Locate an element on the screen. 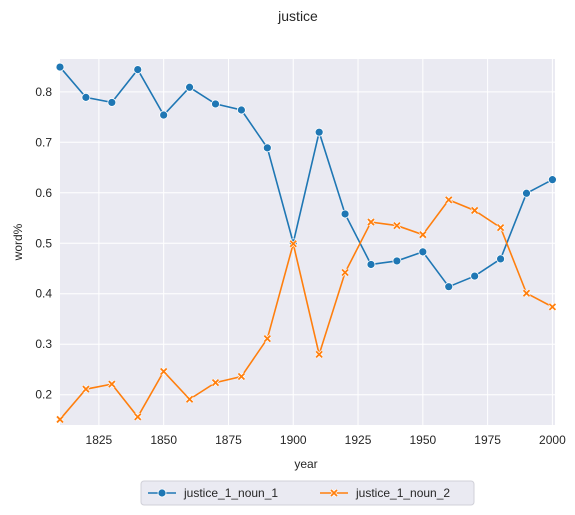 The height and width of the screenshot is (515, 575). legend-item: justice_1_noun_2 is located at coordinates (385, 493).